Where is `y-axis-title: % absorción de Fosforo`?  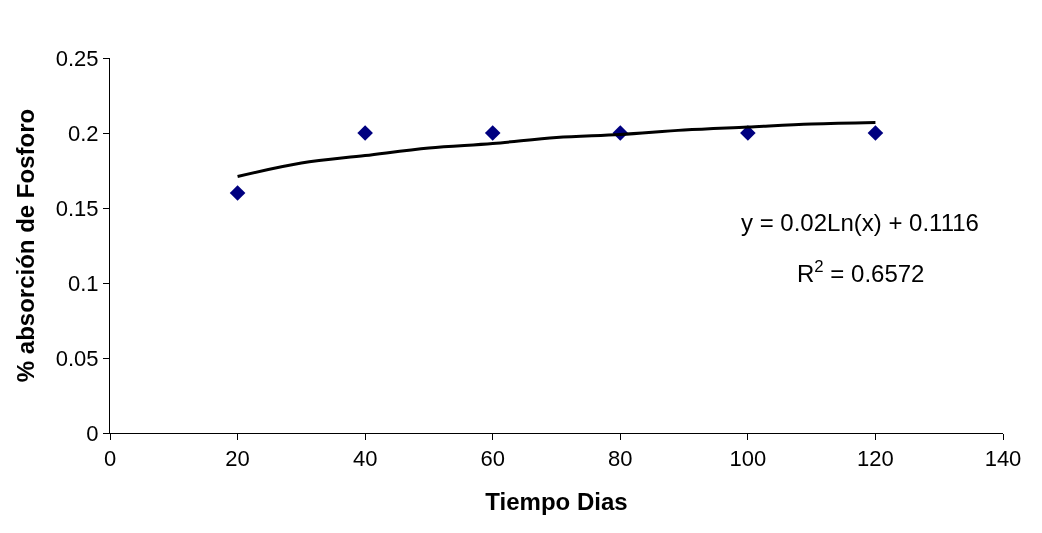 y-axis-title: % absorción de Fosforo is located at coordinates (25, 245).